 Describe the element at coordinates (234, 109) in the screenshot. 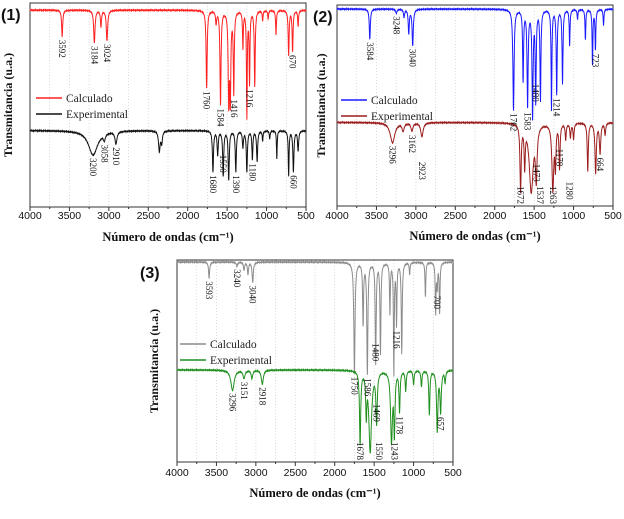

I see `peak-label: 1416` at that location.